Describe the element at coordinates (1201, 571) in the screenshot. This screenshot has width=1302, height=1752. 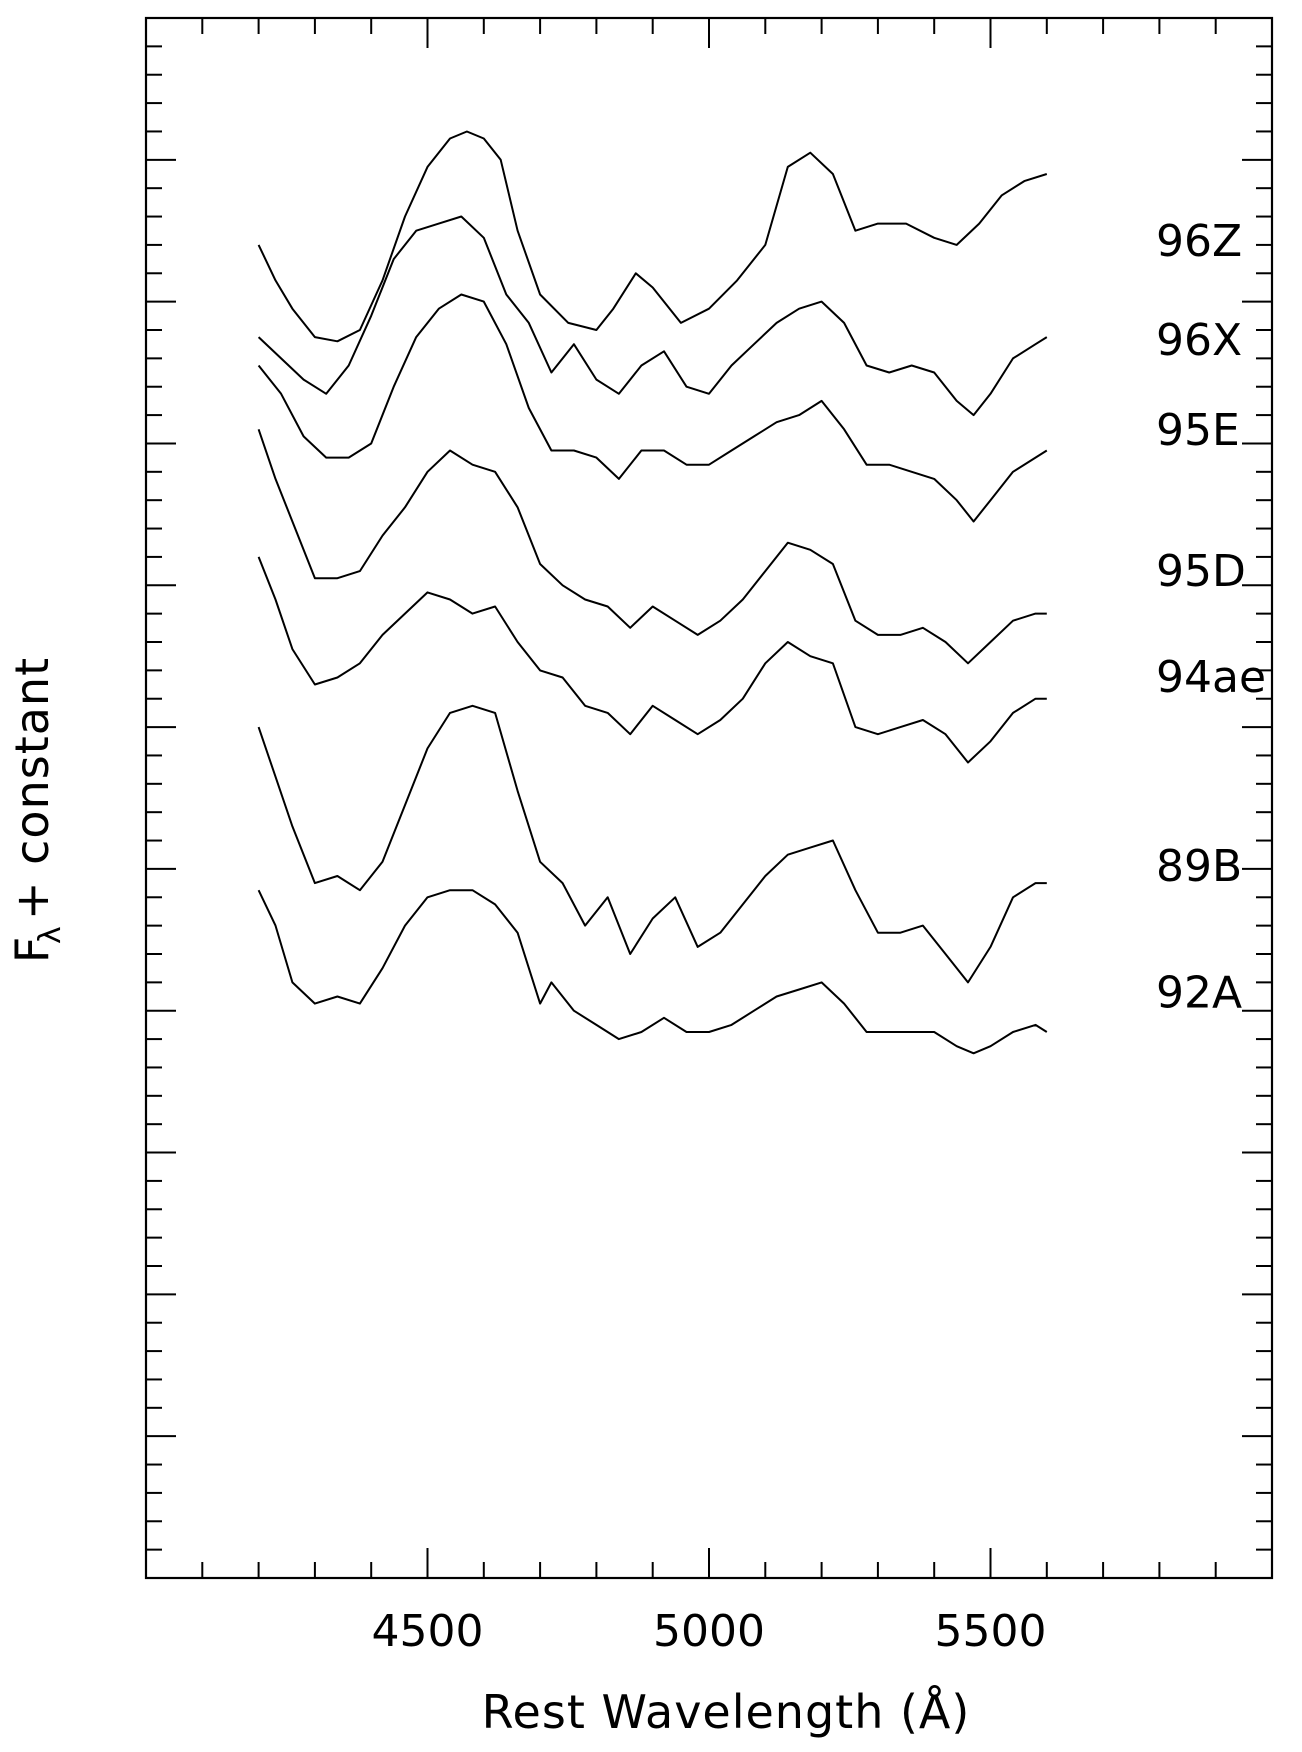
I see `series-label-95D: 95D` at that location.